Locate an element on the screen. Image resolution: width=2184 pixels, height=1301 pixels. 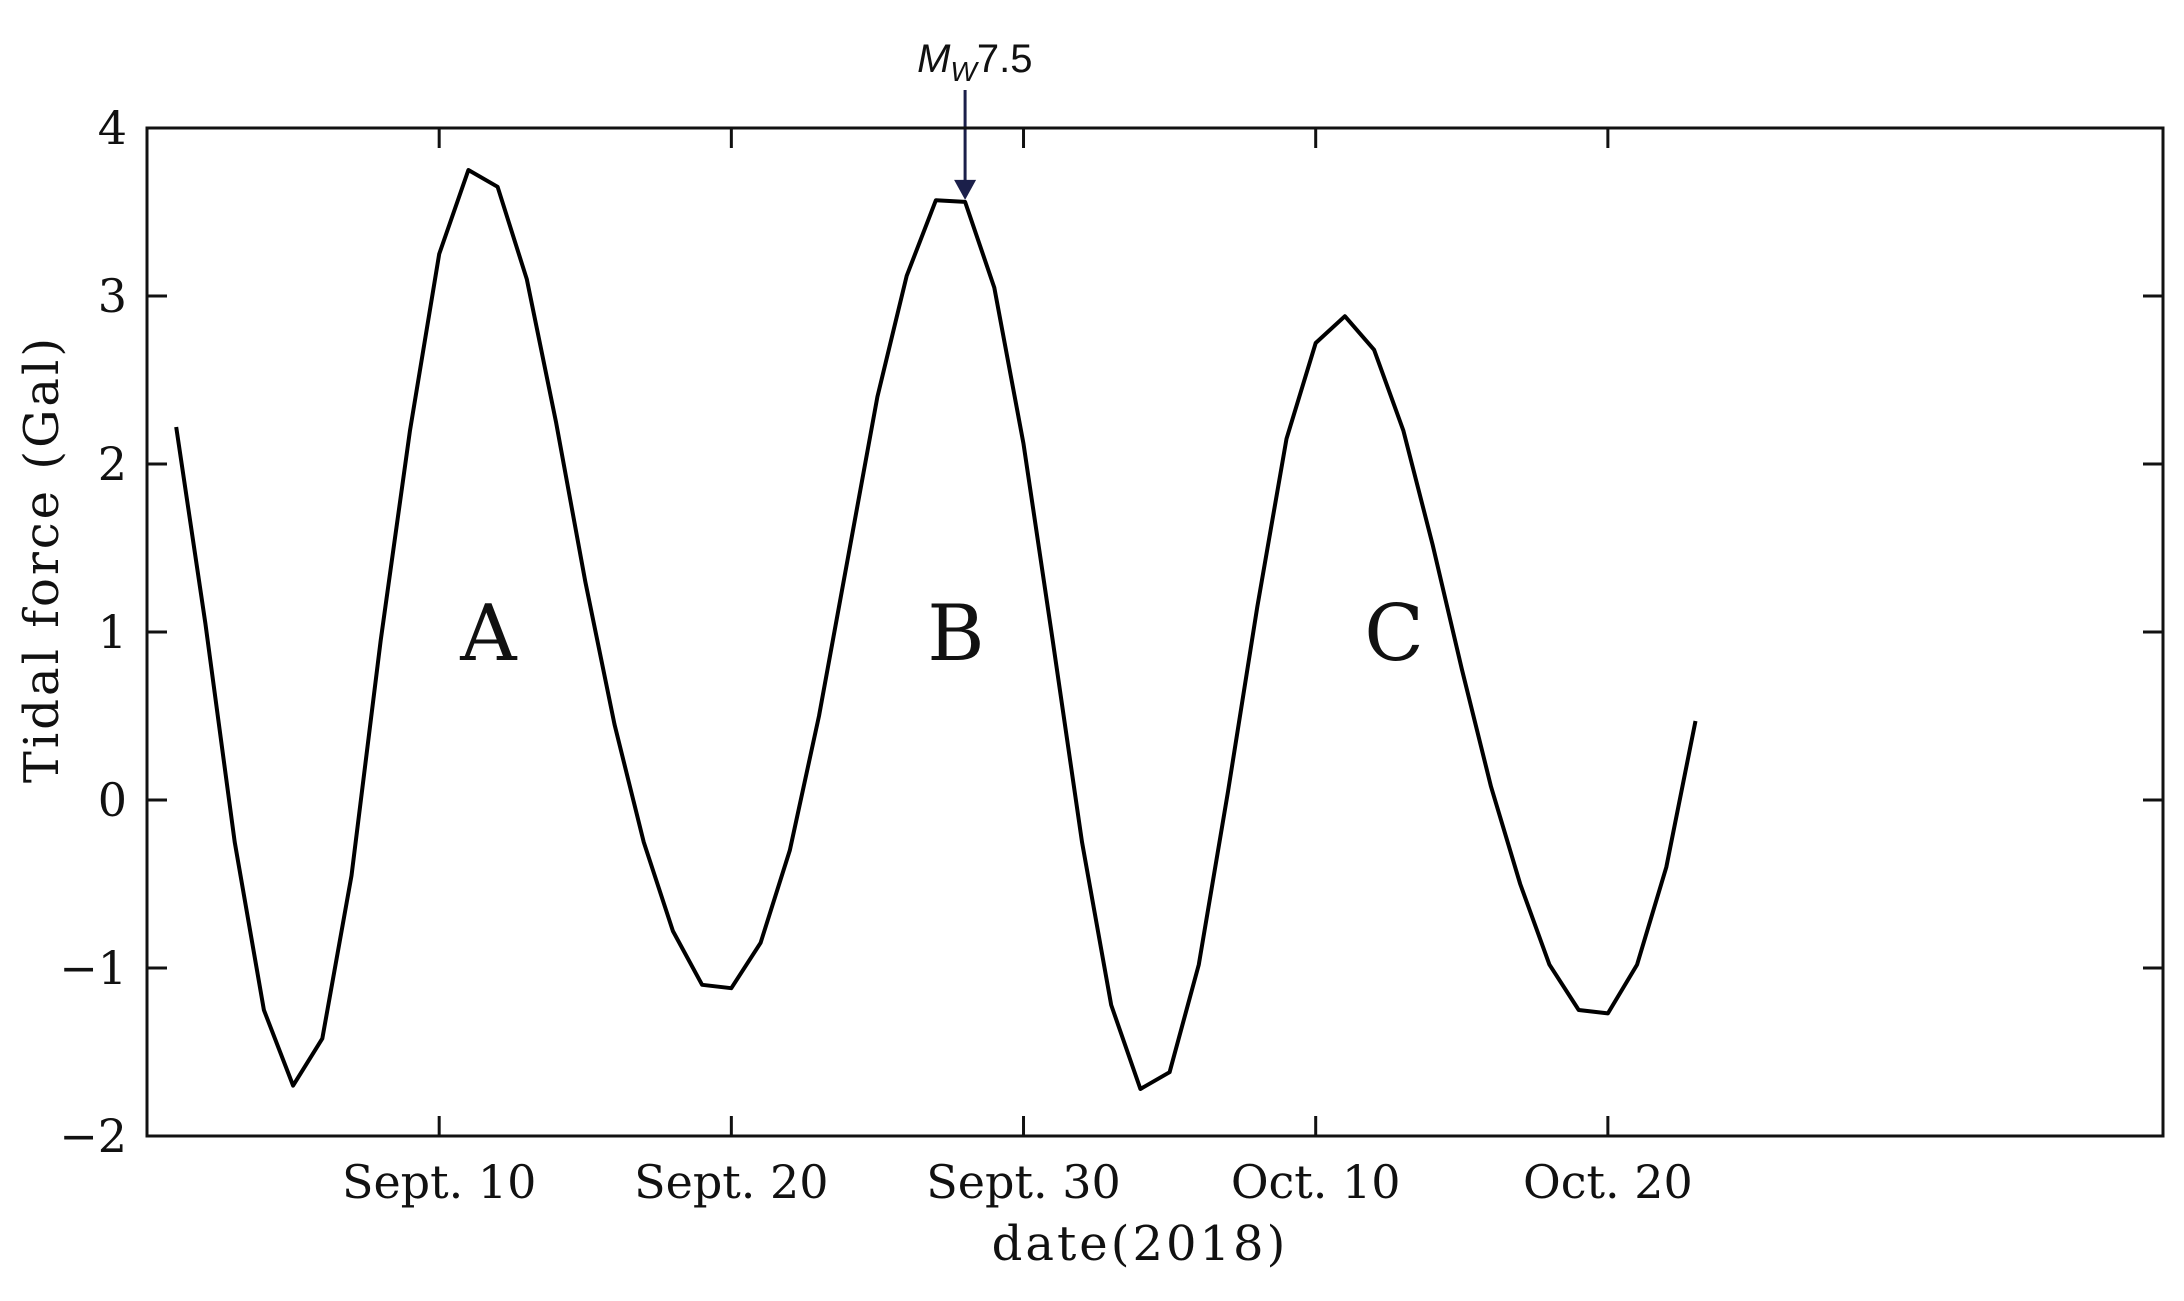
y-tick-label: 0 is located at coordinates (112, 800).